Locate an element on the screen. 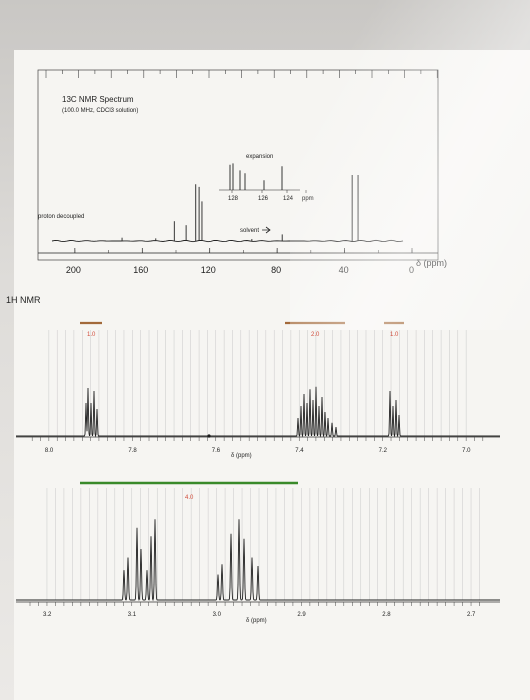 The height and width of the screenshot is (700, 530). h1-aliphatic-trace is located at coordinates (258, 560).